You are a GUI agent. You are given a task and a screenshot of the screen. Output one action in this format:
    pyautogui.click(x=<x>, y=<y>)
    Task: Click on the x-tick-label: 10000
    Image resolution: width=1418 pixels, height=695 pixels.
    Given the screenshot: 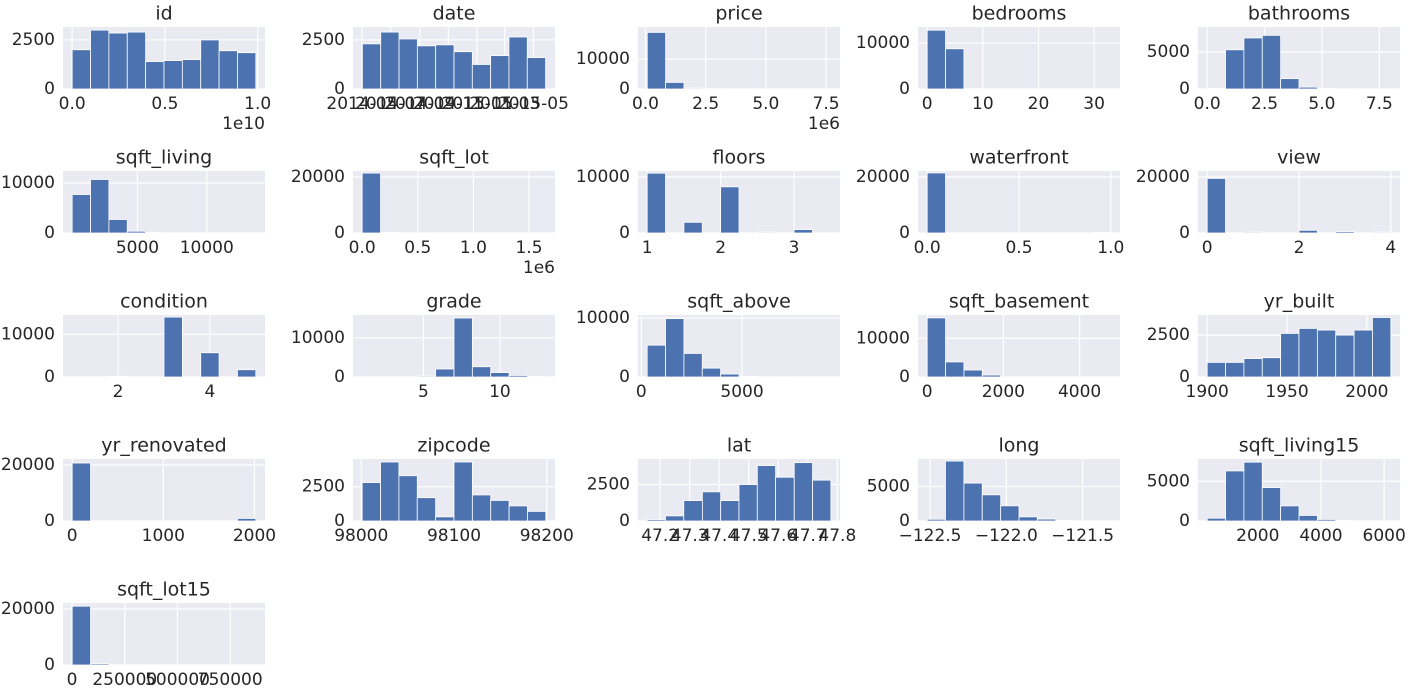 What is the action you would take?
    pyautogui.click(x=207, y=248)
    